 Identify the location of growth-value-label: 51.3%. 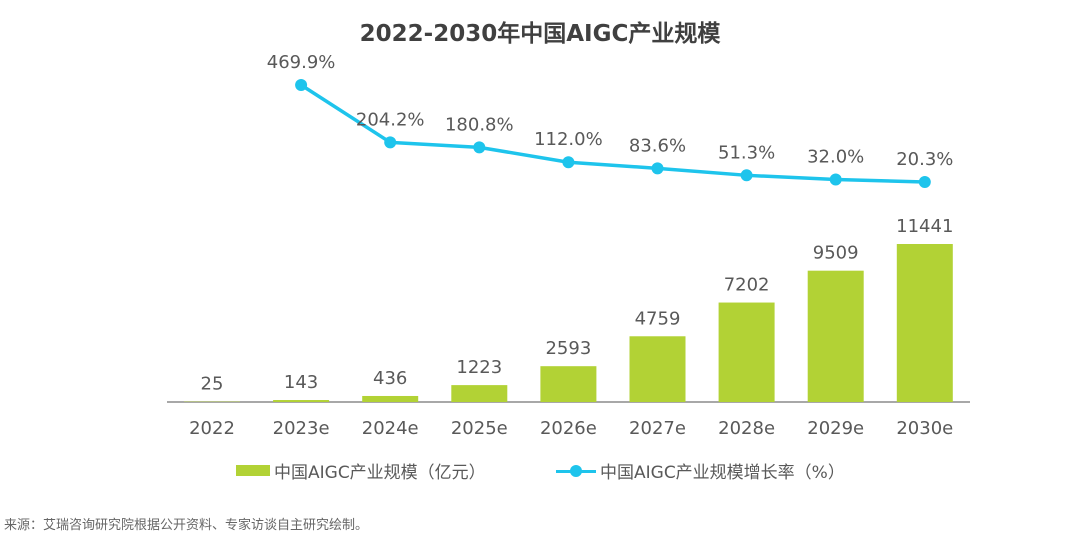
(746, 152).